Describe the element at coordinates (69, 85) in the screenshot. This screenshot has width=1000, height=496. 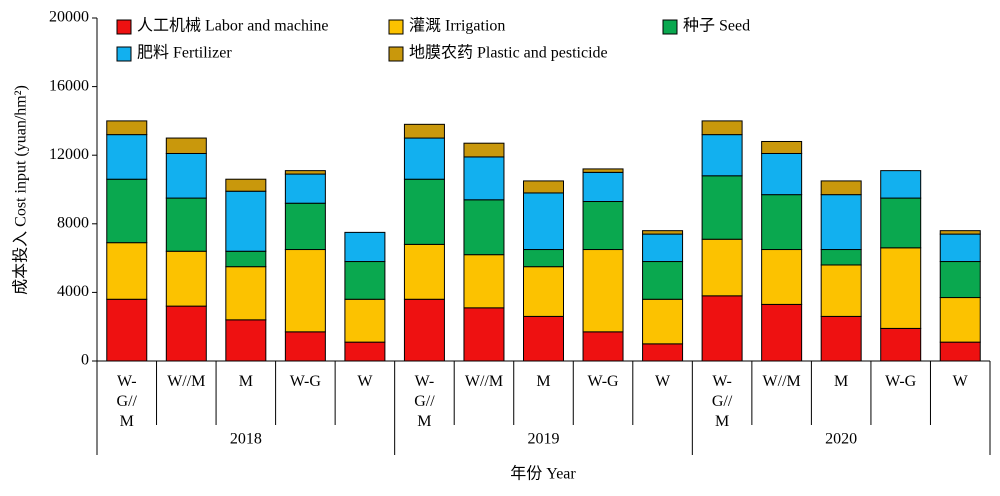
I see `y-tick-label: 16000` at that location.